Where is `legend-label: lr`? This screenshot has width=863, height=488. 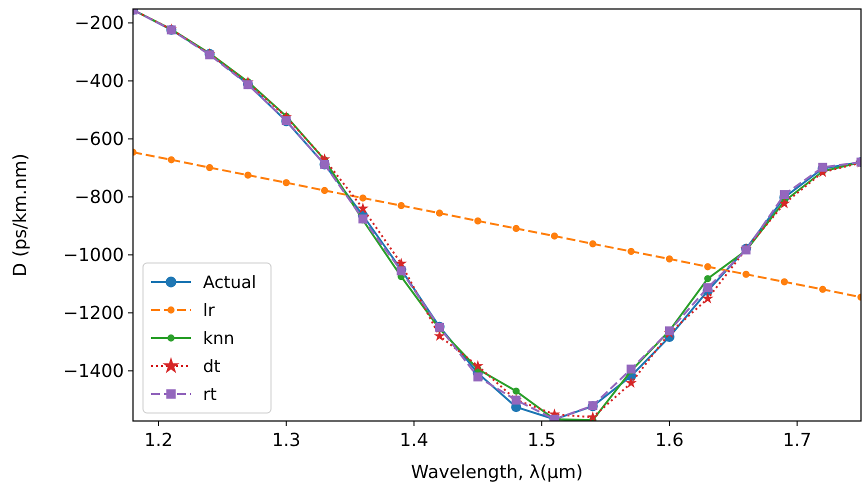
legend-label: lr is located at coordinates (209, 310).